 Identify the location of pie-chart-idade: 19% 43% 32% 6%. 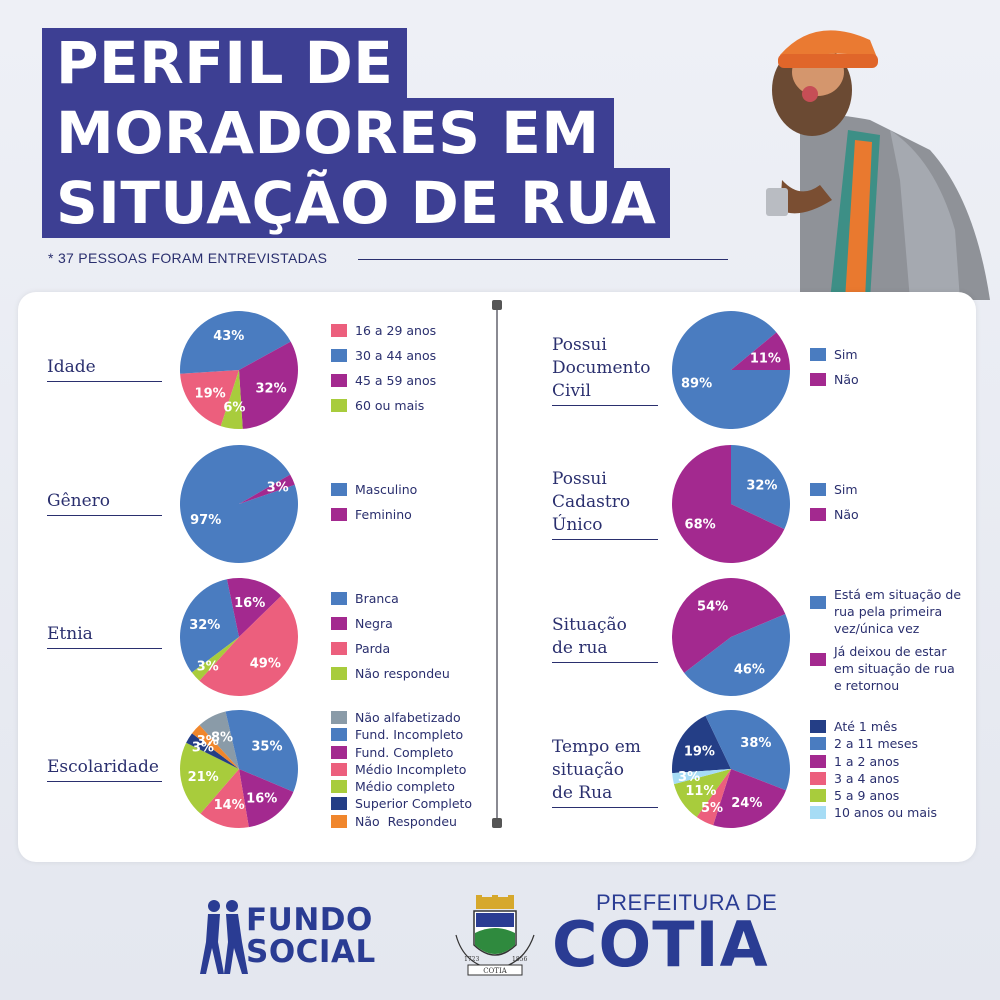
(239, 370).